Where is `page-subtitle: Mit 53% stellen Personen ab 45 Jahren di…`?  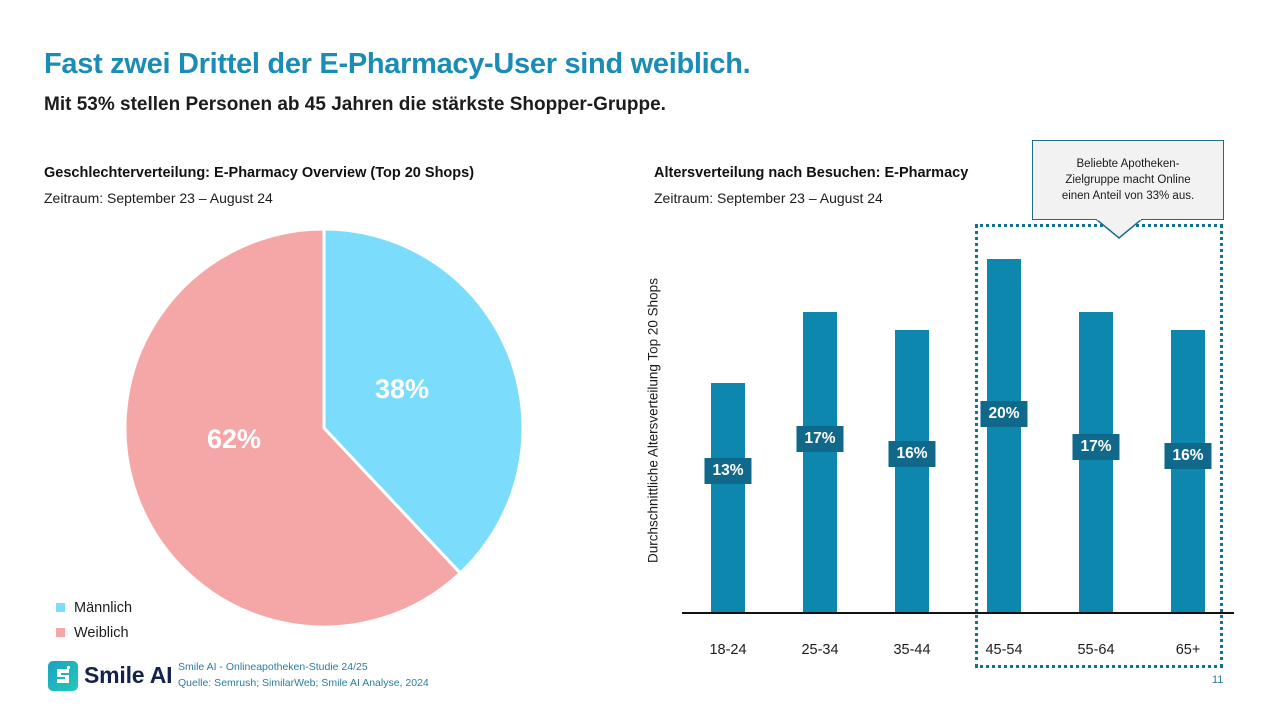 page-subtitle: Mit 53% stellen Personen ab 45 Jahren di… is located at coordinates (355, 104).